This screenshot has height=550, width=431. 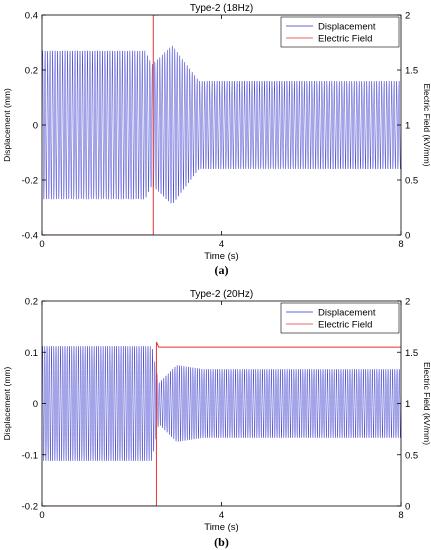 I want to click on y-tick-label: -0.4, so click(x=30, y=236).